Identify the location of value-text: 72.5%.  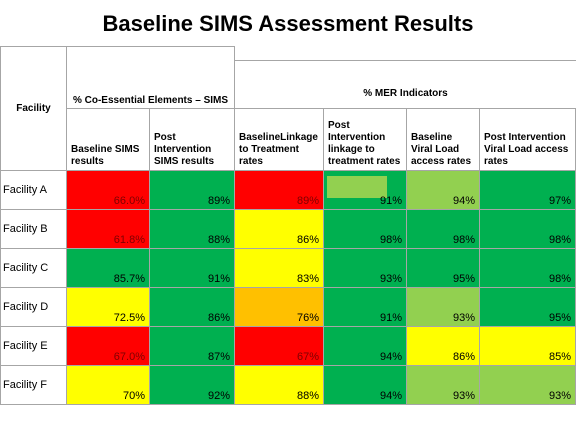
(129, 318).